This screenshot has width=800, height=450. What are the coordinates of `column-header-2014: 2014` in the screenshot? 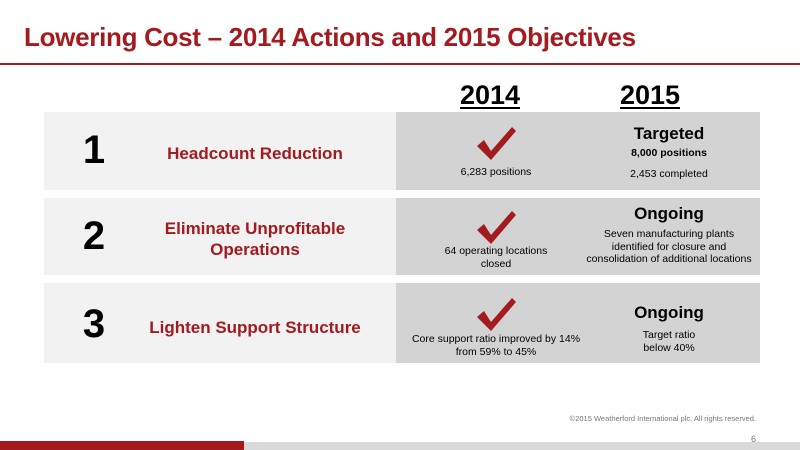 It's located at (490, 95).